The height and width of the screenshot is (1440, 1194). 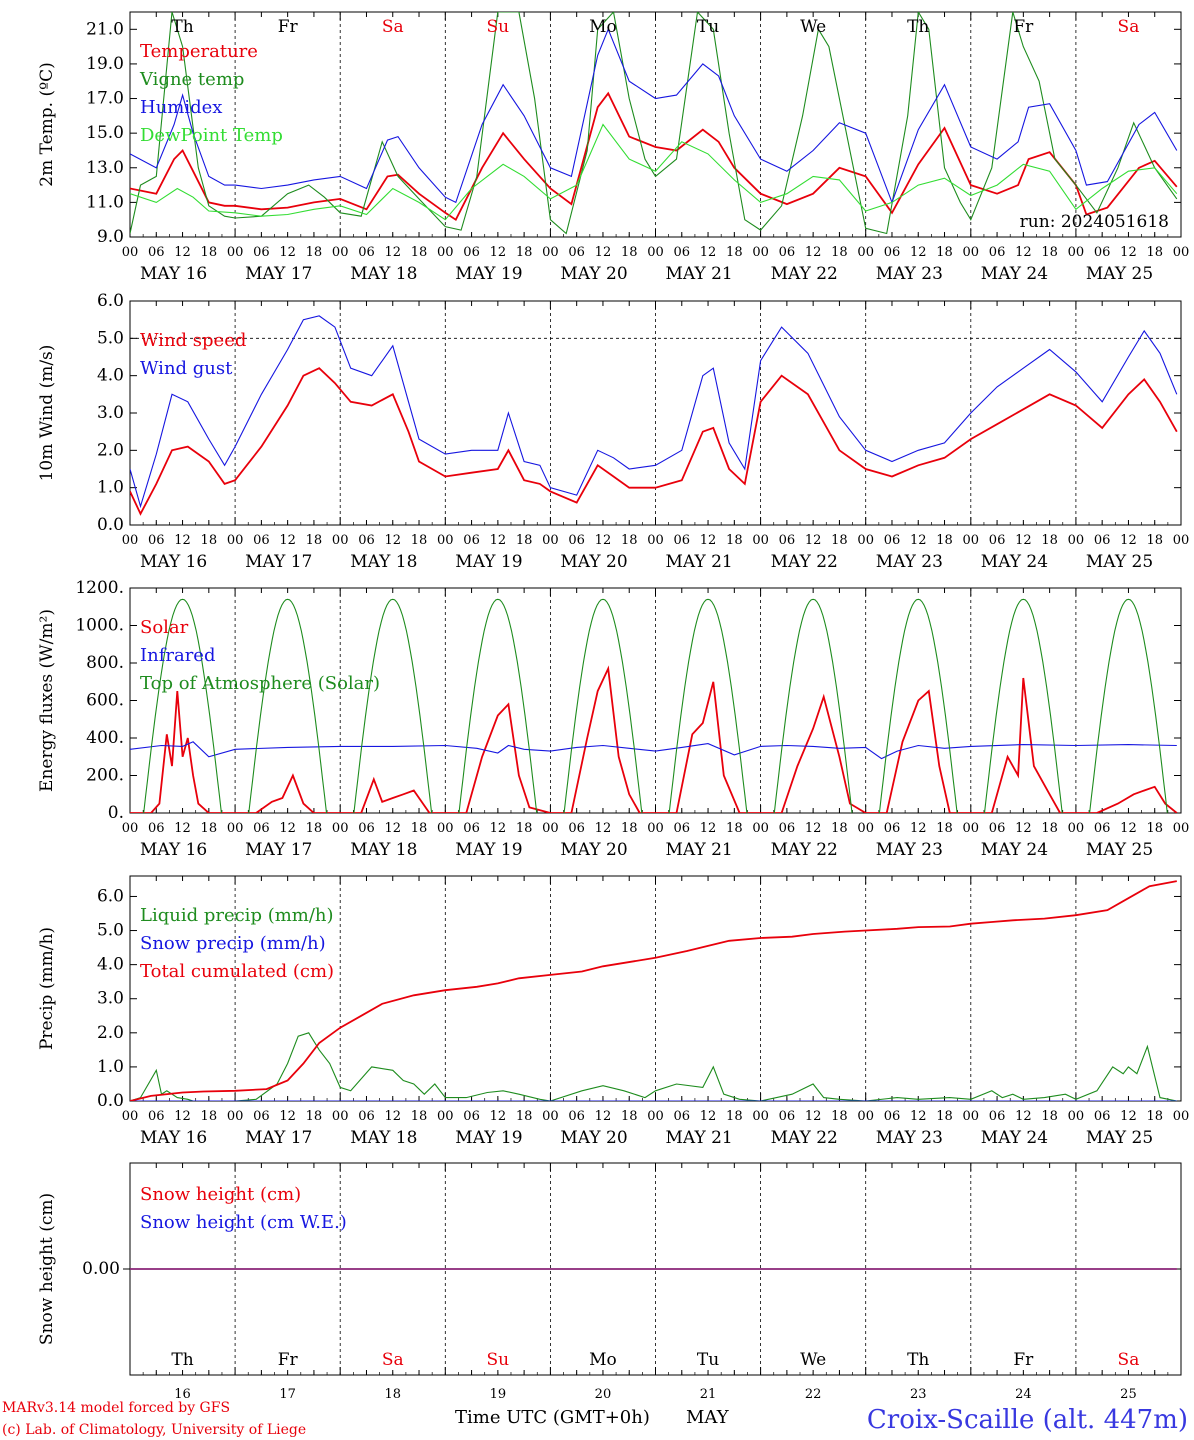 I want to click on date-label: MAY 21, so click(x=699, y=850).